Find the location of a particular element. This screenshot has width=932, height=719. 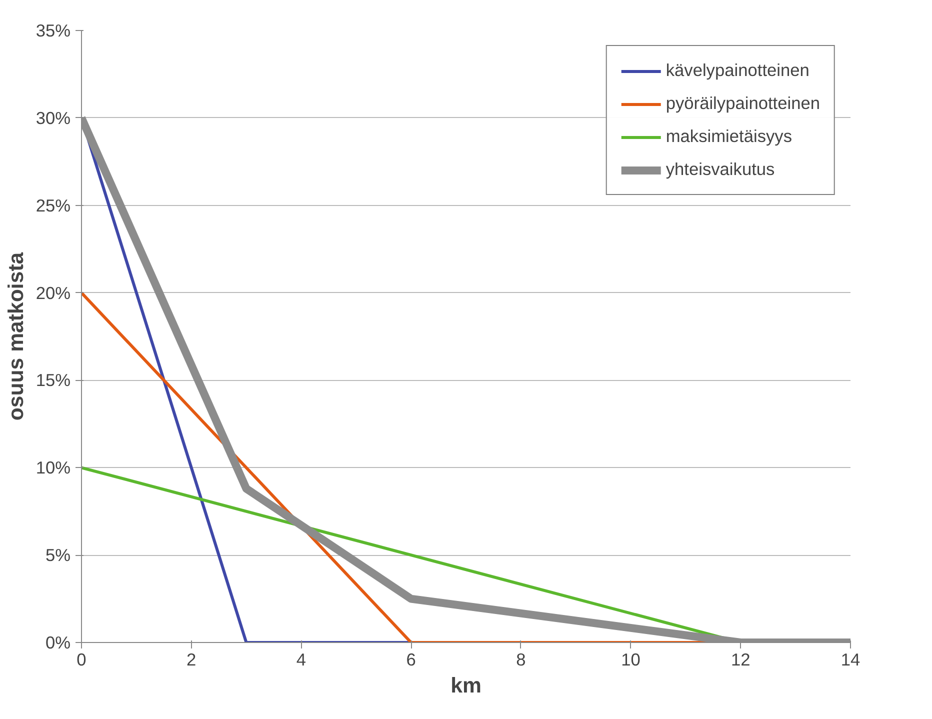

x-tick-label: 10 is located at coordinates (630, 660).